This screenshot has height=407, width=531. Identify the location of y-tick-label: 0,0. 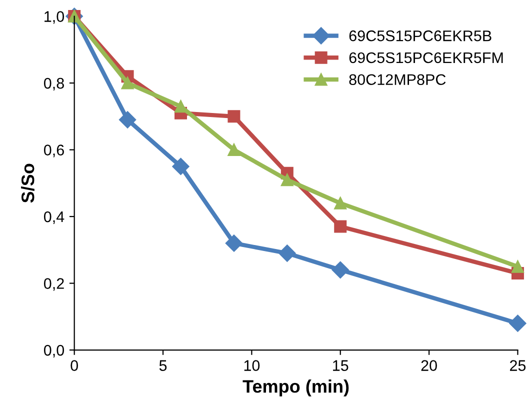
(54, 351).